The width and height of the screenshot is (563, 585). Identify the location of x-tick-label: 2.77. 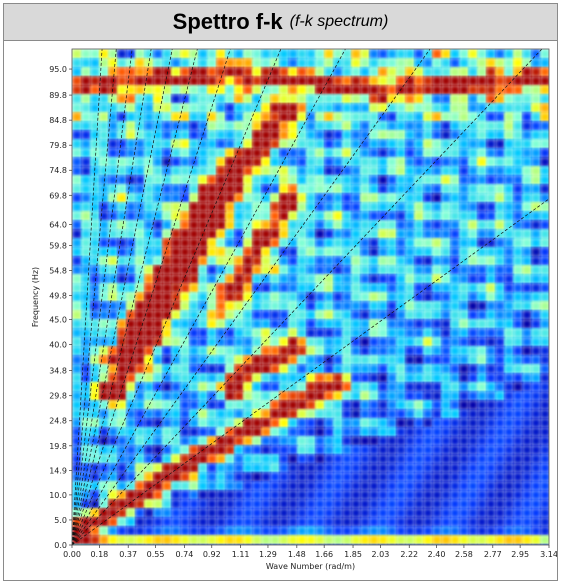
(493, 554).